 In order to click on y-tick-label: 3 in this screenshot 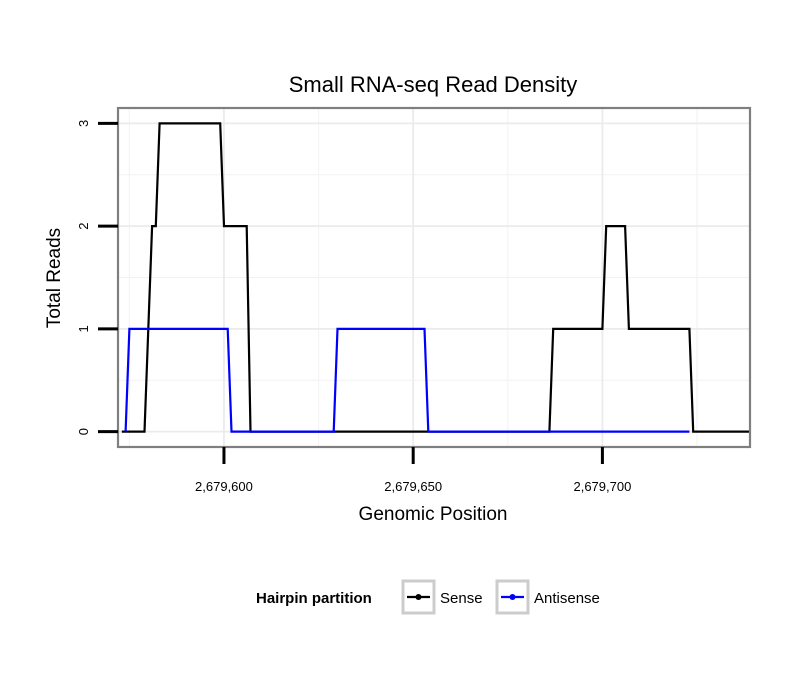, I will do `click(83, 123)`.